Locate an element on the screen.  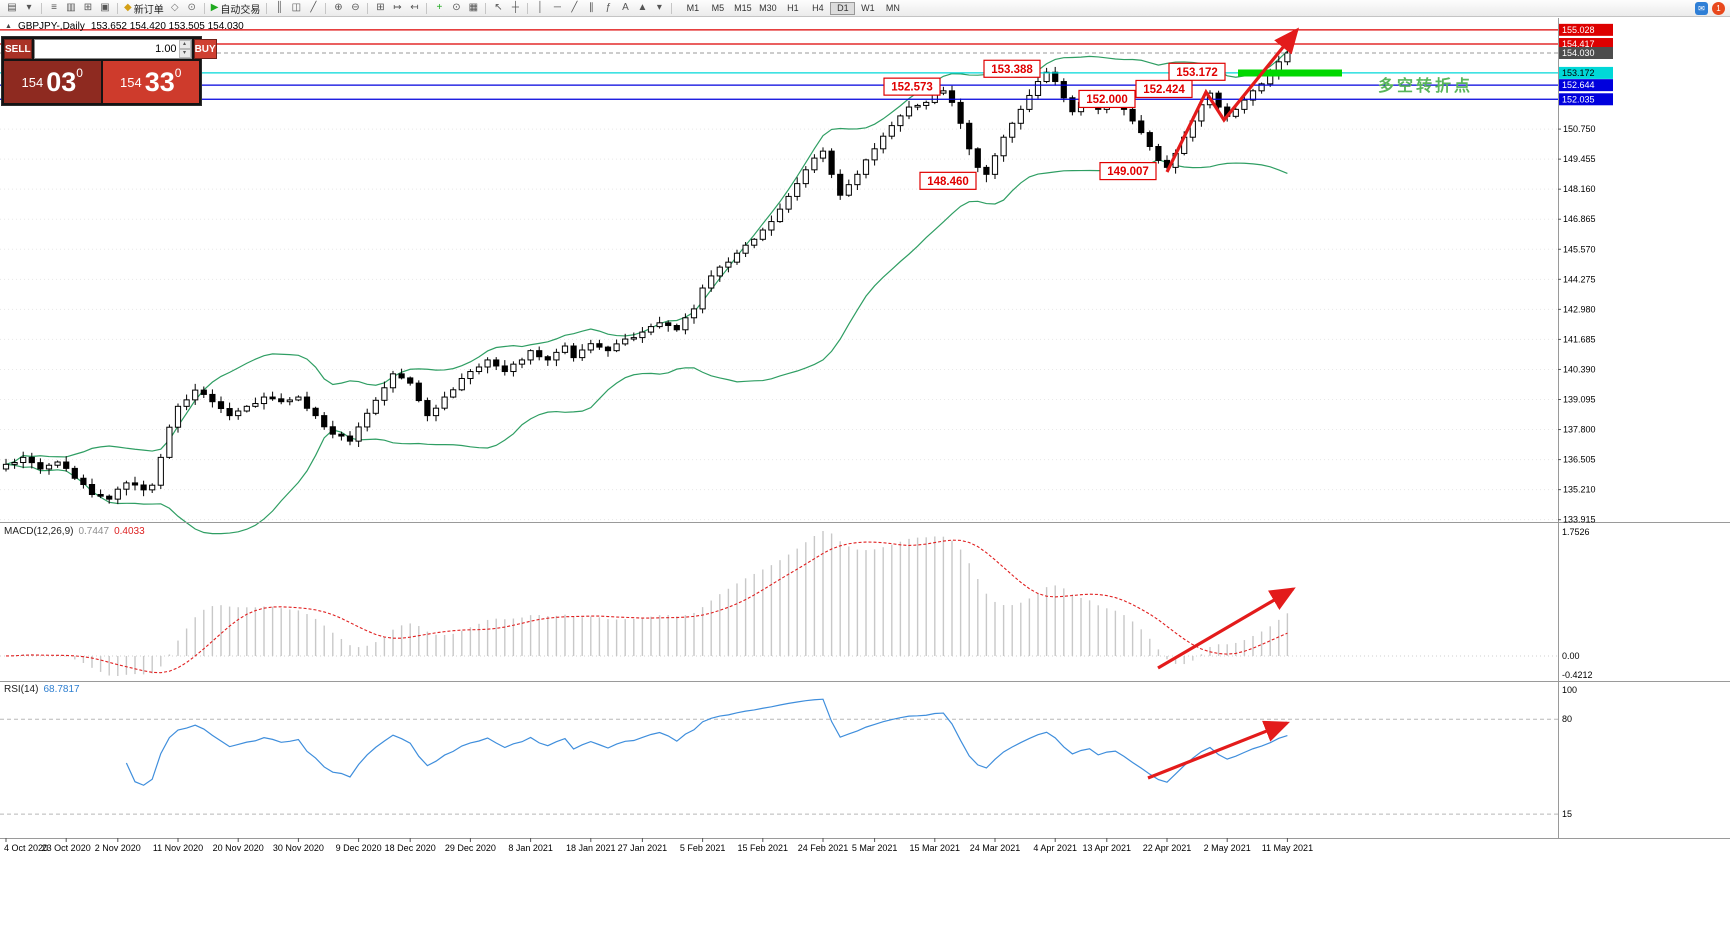
arrows-button: ▲ is located at coordinates (642, 8).